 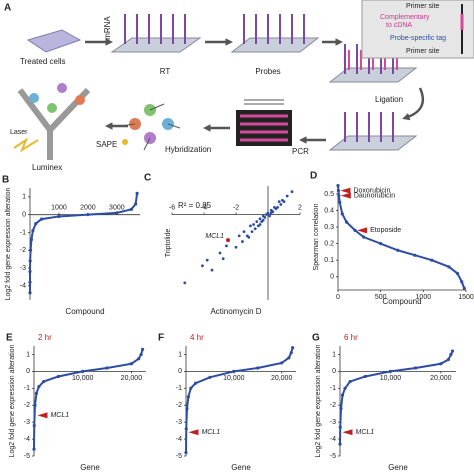 I want to click on inset, so click(x=417, y=29).